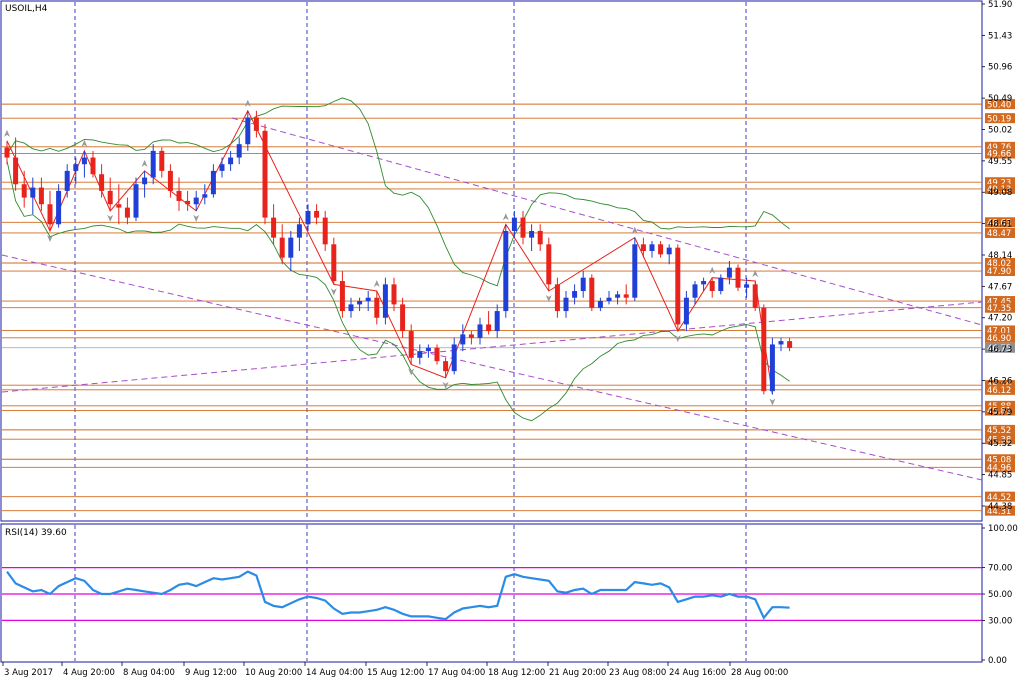 The width and height of the screenshot is (1024, 683). What do you see at coordinates (516, 673) in the screenshot?
I see `time-tick-label: 18 Aug 12:00` at bounding box center [516, 673].